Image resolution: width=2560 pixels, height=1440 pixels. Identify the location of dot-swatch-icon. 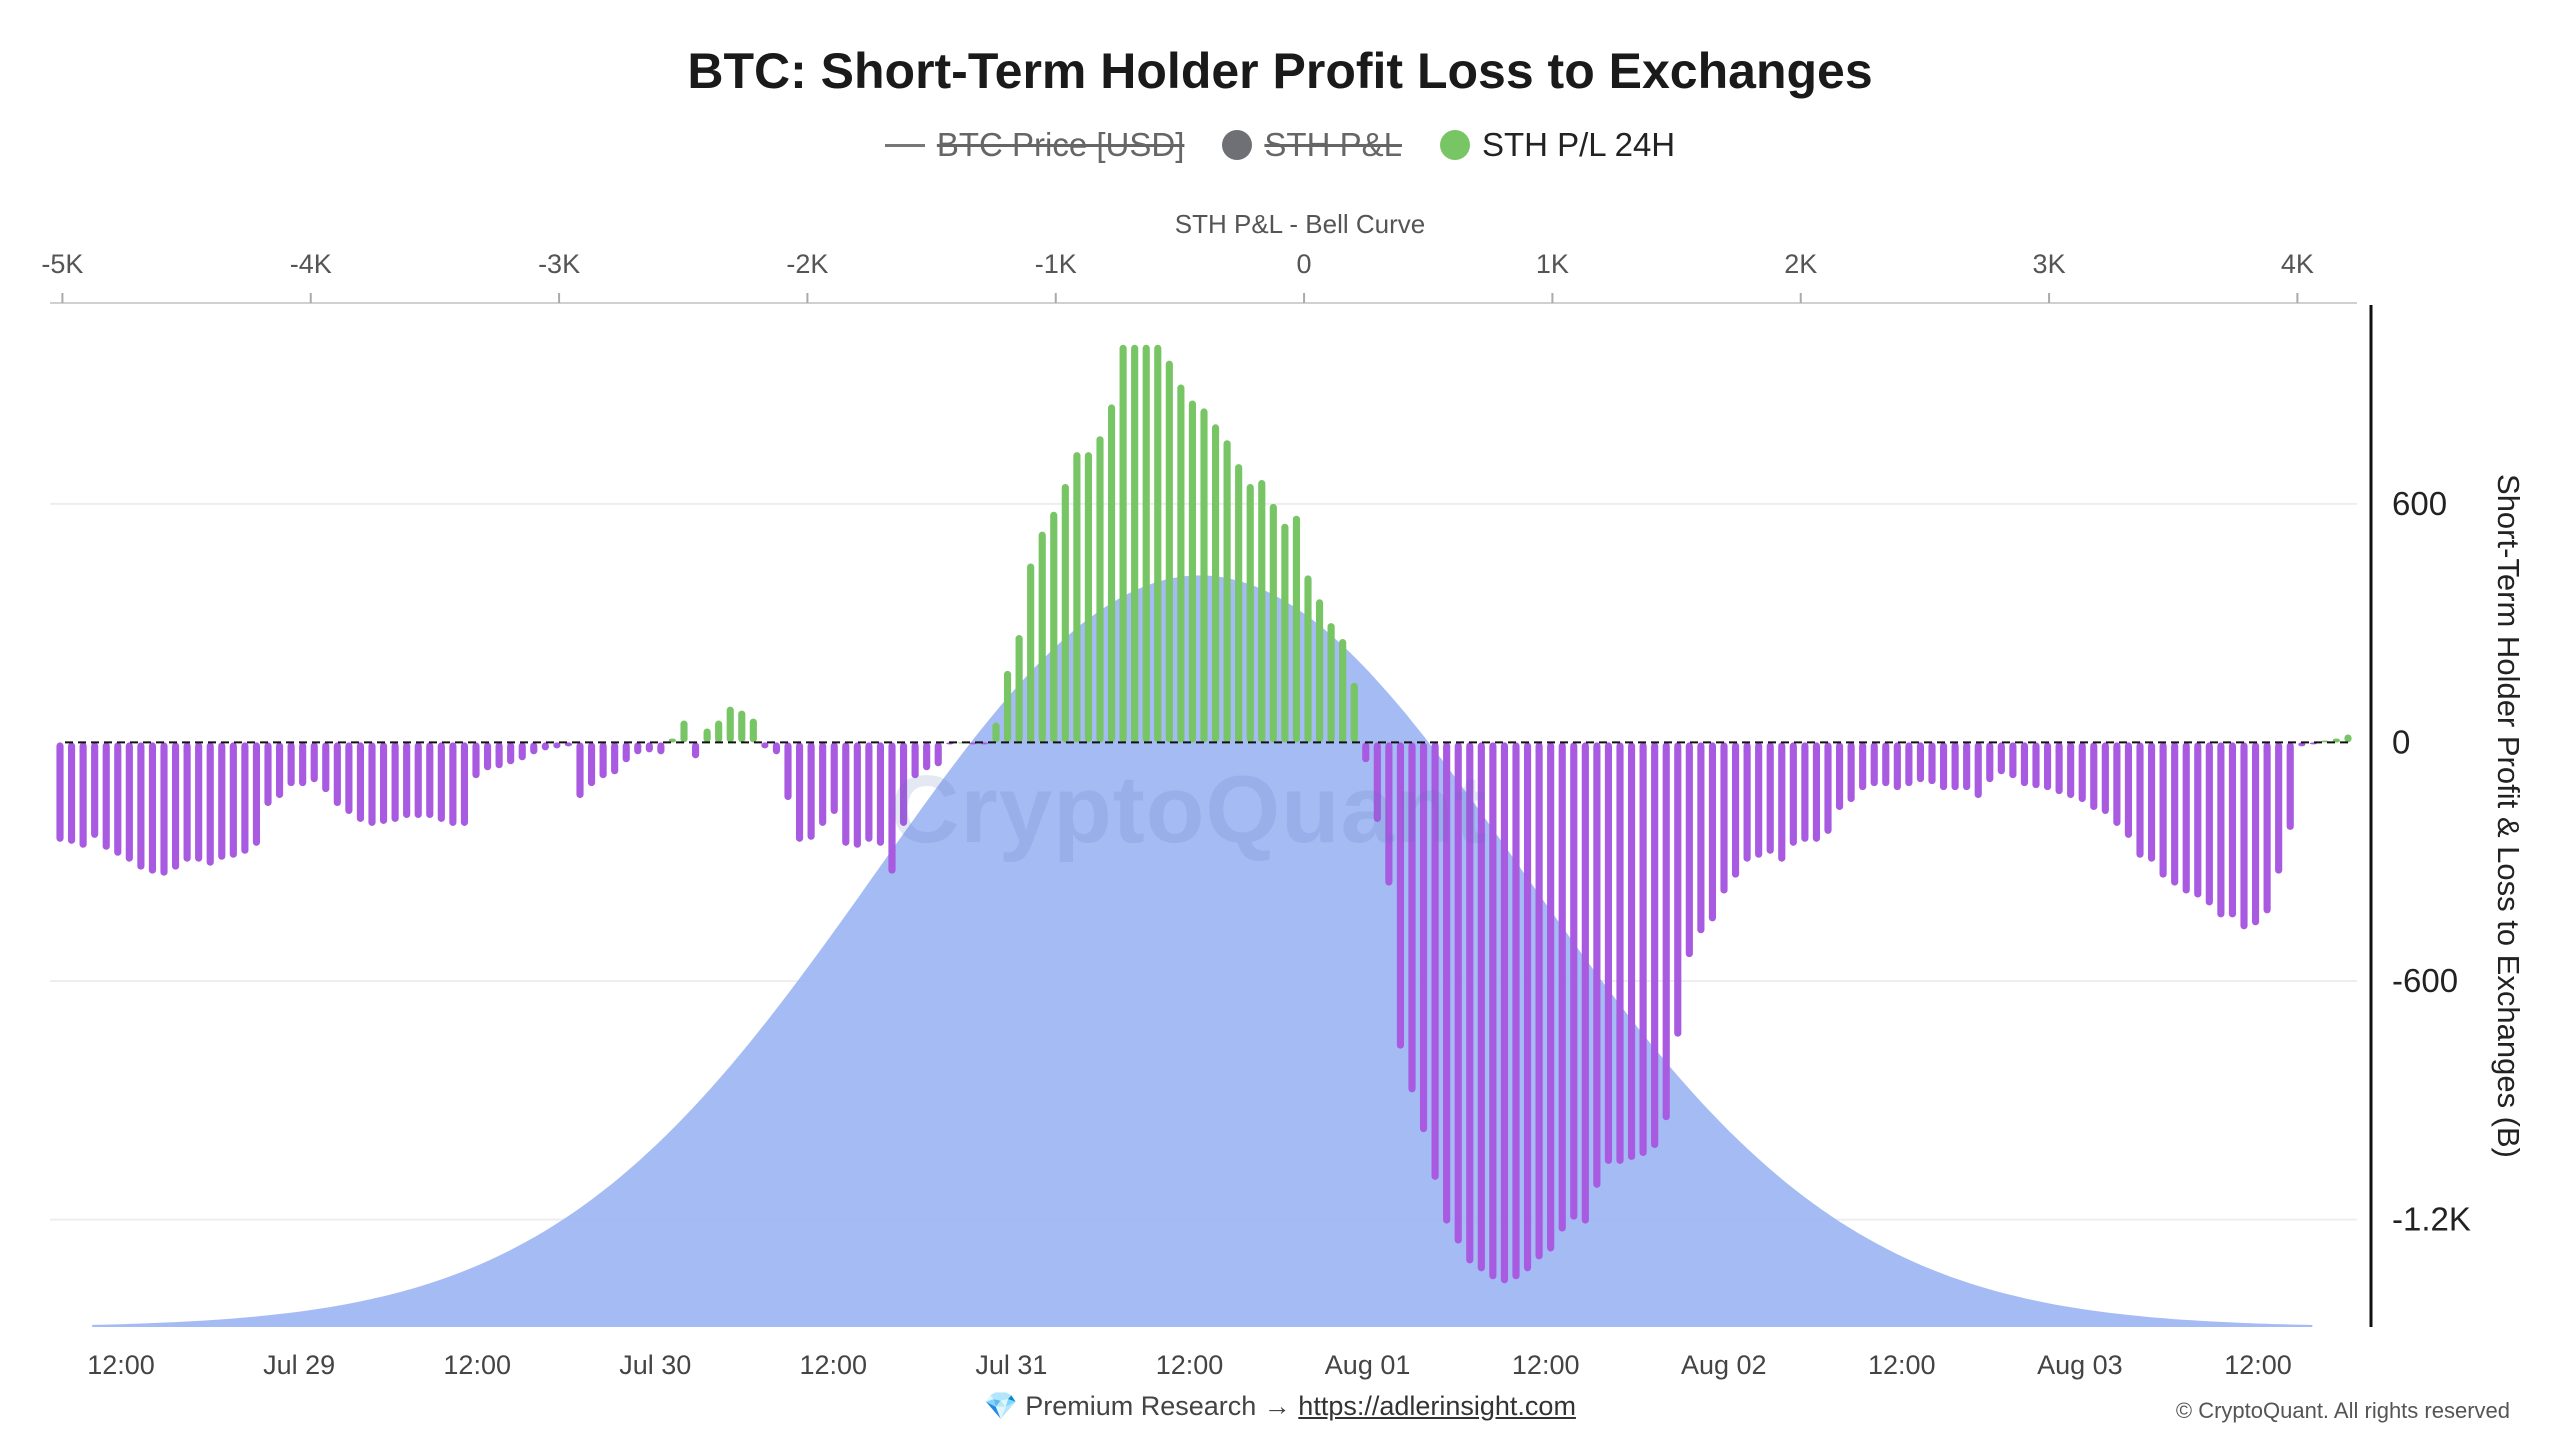
(1454, 145).